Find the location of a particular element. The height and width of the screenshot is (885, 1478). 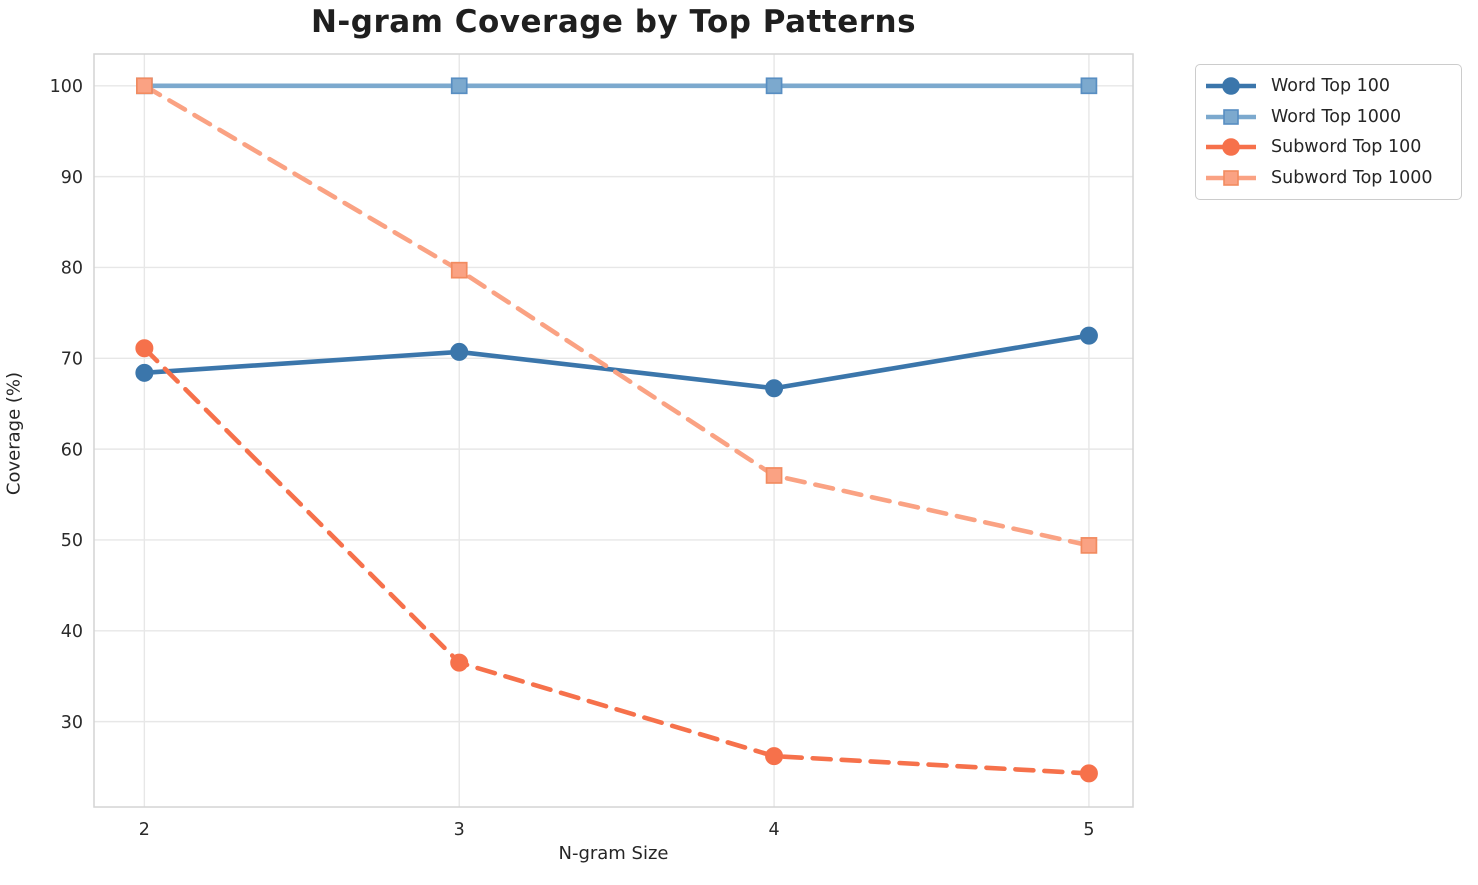

y-tick-label: 100 is located at coordinates (66, 87).